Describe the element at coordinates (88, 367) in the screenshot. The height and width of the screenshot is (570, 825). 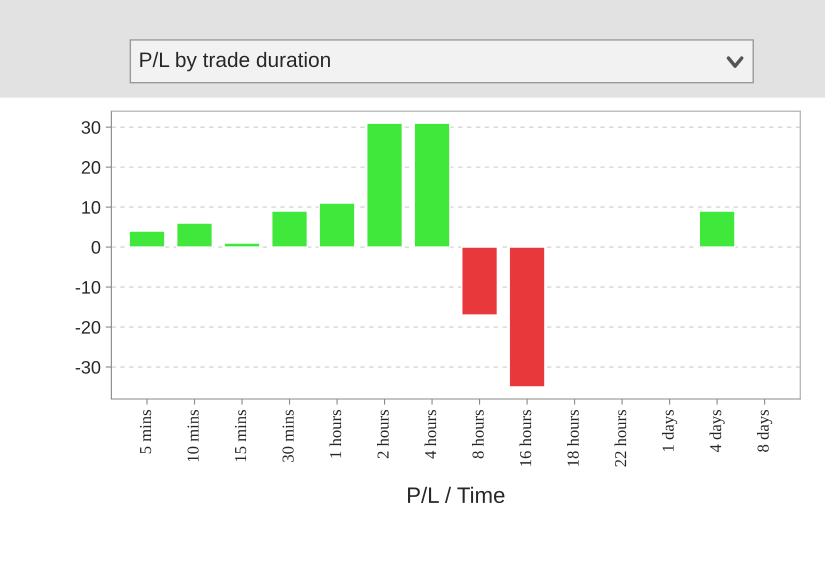
I see `y-tick-label: -30` at that location.